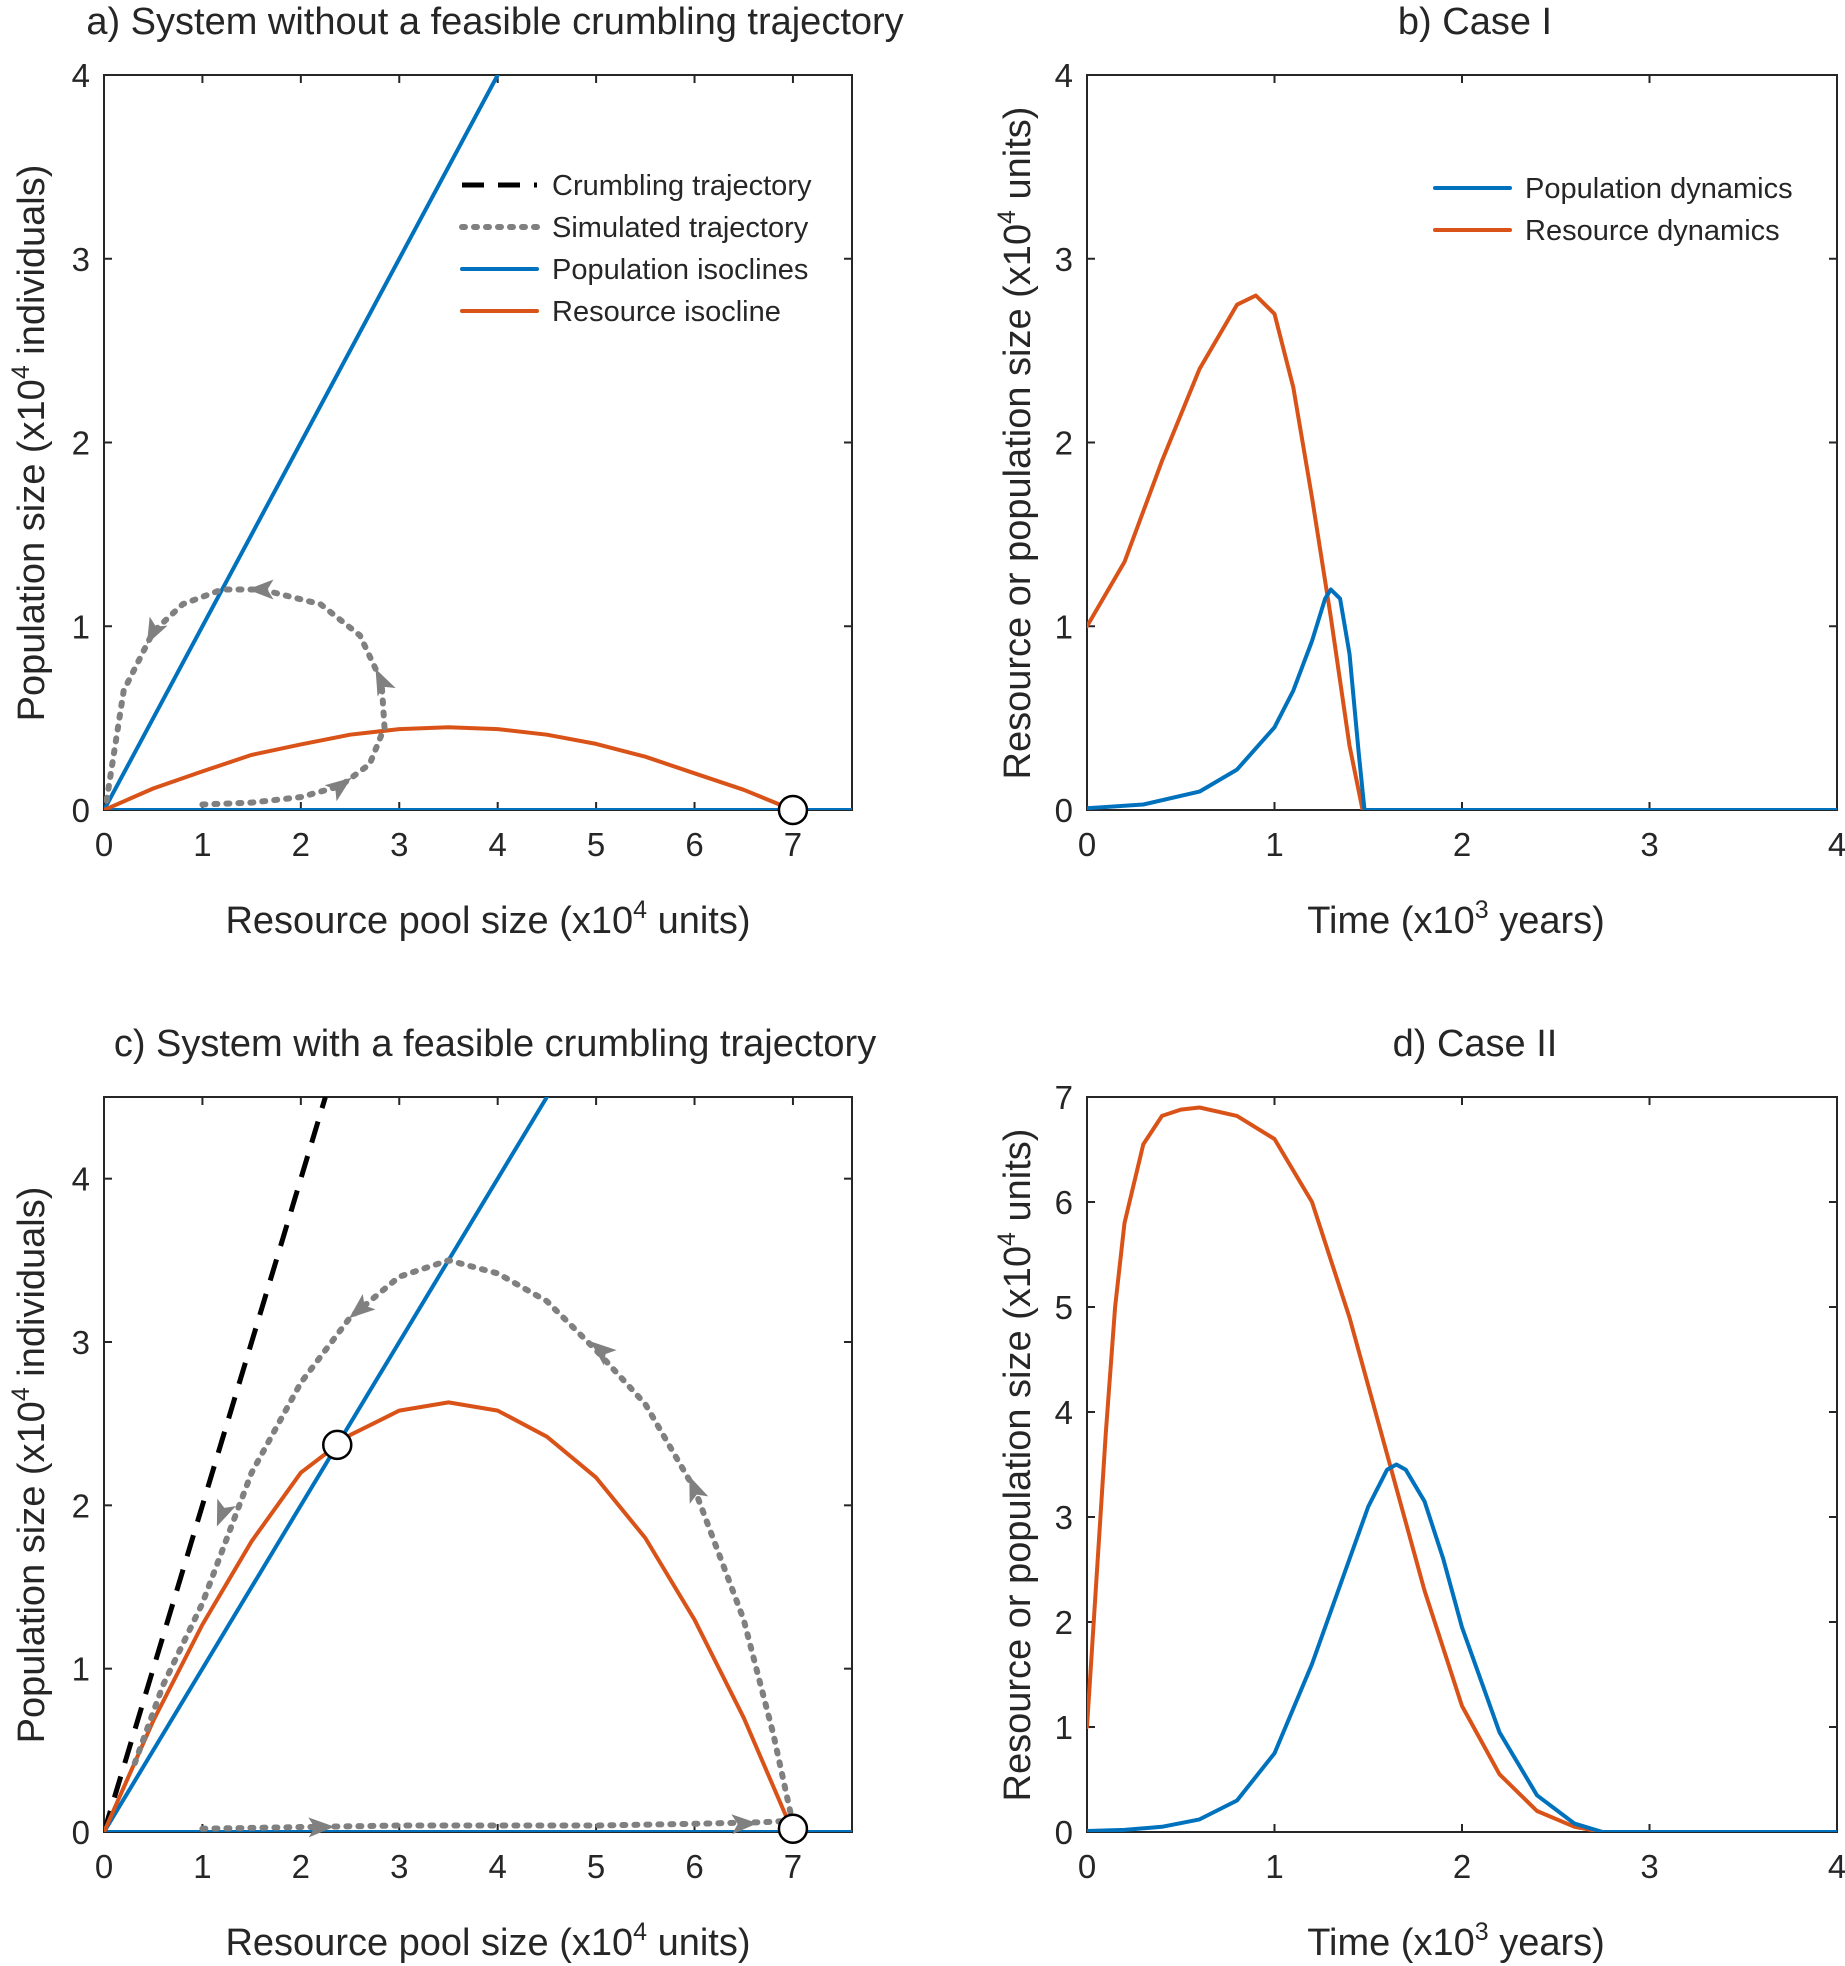 Image resolution: width=1845 pixels, height=1966 pixels. Describe the element at coordinates (399, 1866) in the screenshot. I see `panel-c-xtick-label: 3` at that location.